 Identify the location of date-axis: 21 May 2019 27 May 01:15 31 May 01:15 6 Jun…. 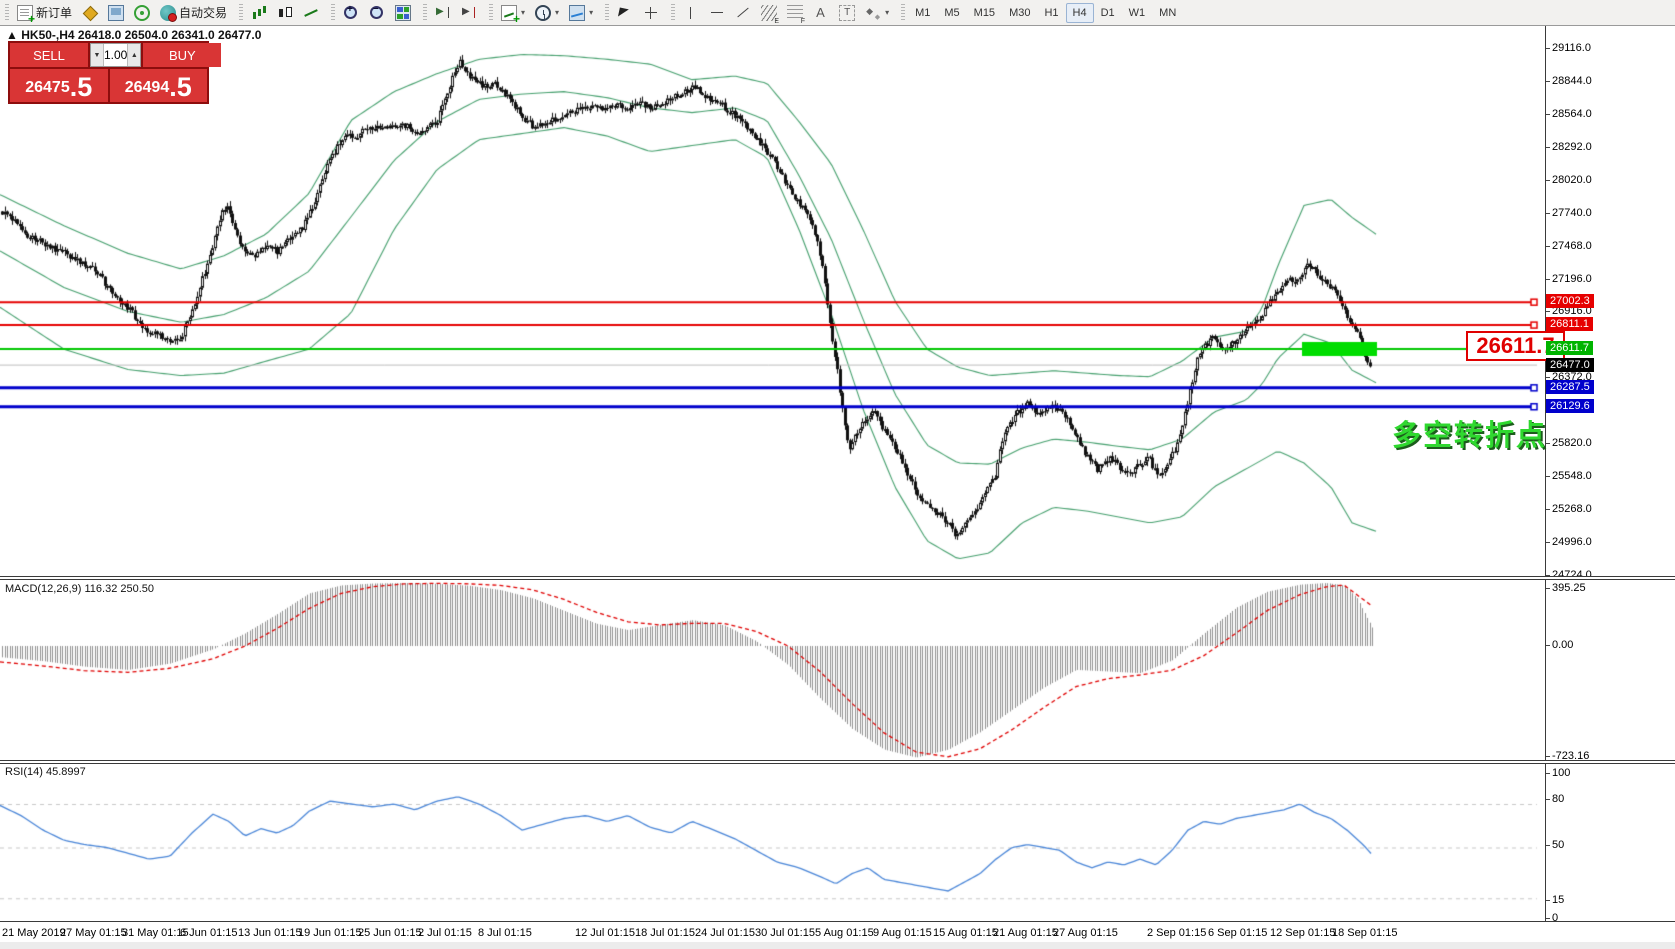
(837, 931).